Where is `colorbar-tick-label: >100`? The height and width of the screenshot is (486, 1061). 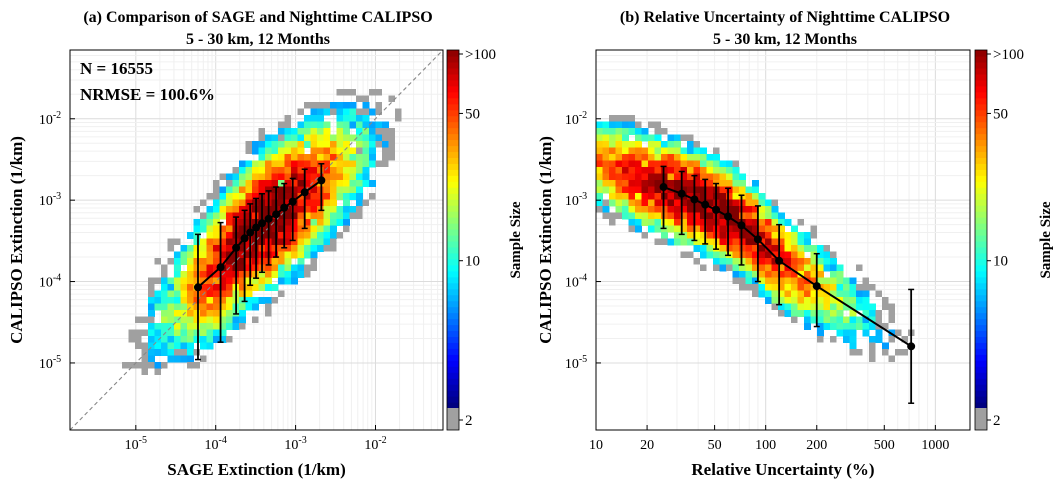
colorbar-tick-label: >100 is located at coordinates (480, 55).